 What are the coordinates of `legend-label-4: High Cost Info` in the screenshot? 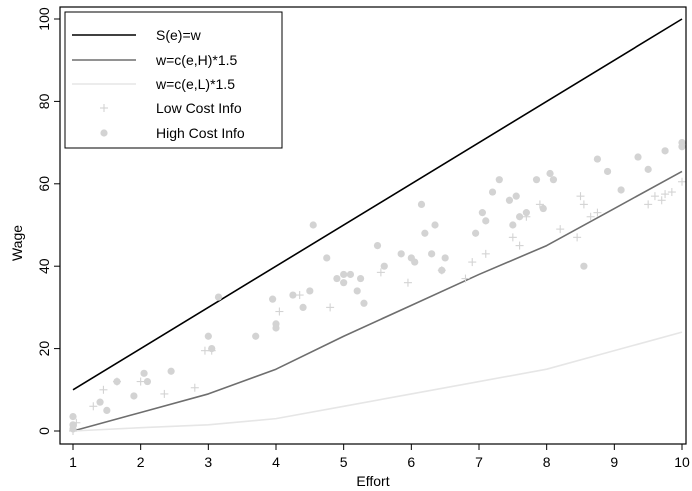 It's located at (200, 133).